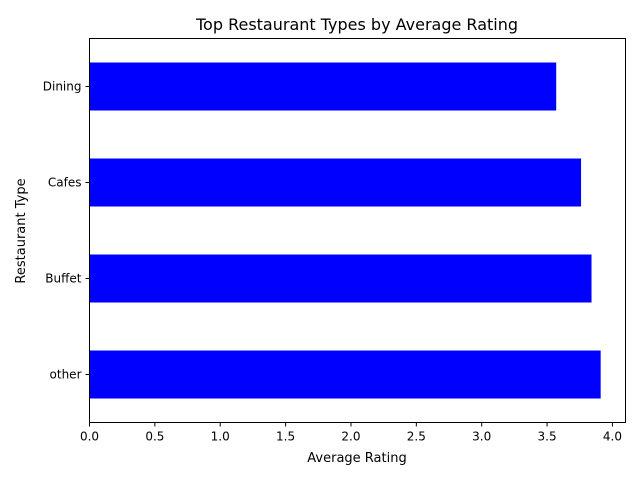 This screenshot has height=484, width=640. What do you see at coordinates (63, 279) in the screenshot?
I see `y-tick-label: Buffet` at bounding box center [63, 279].